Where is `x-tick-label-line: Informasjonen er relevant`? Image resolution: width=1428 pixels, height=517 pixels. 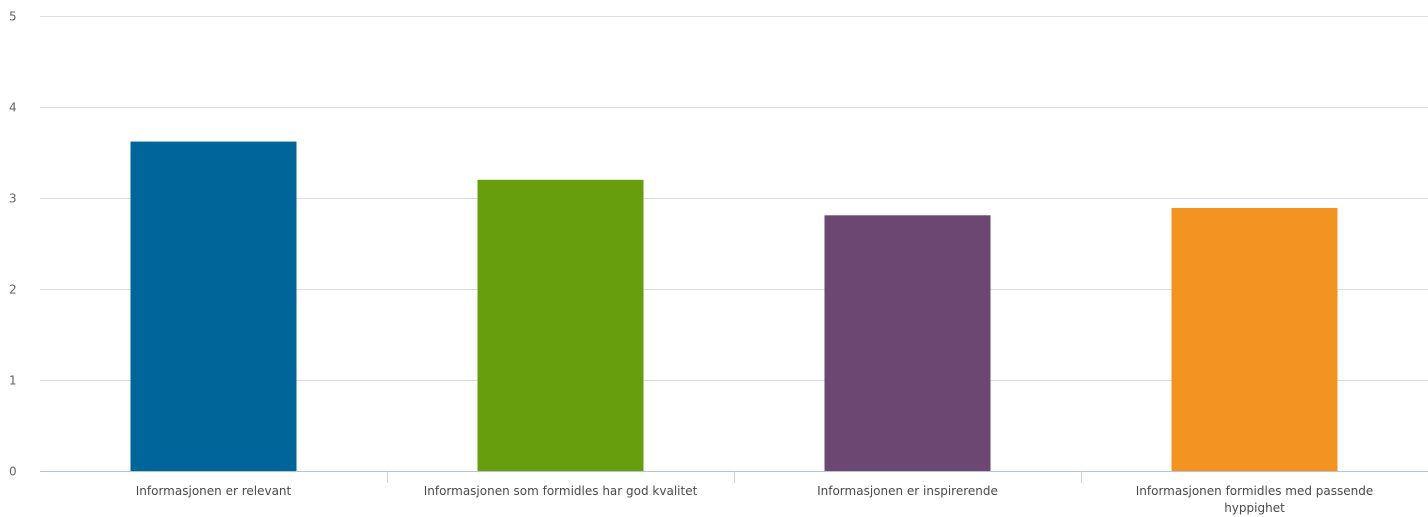
x-tick-label-line: Informasjonen er relevant is located at coordinates (214, 491).